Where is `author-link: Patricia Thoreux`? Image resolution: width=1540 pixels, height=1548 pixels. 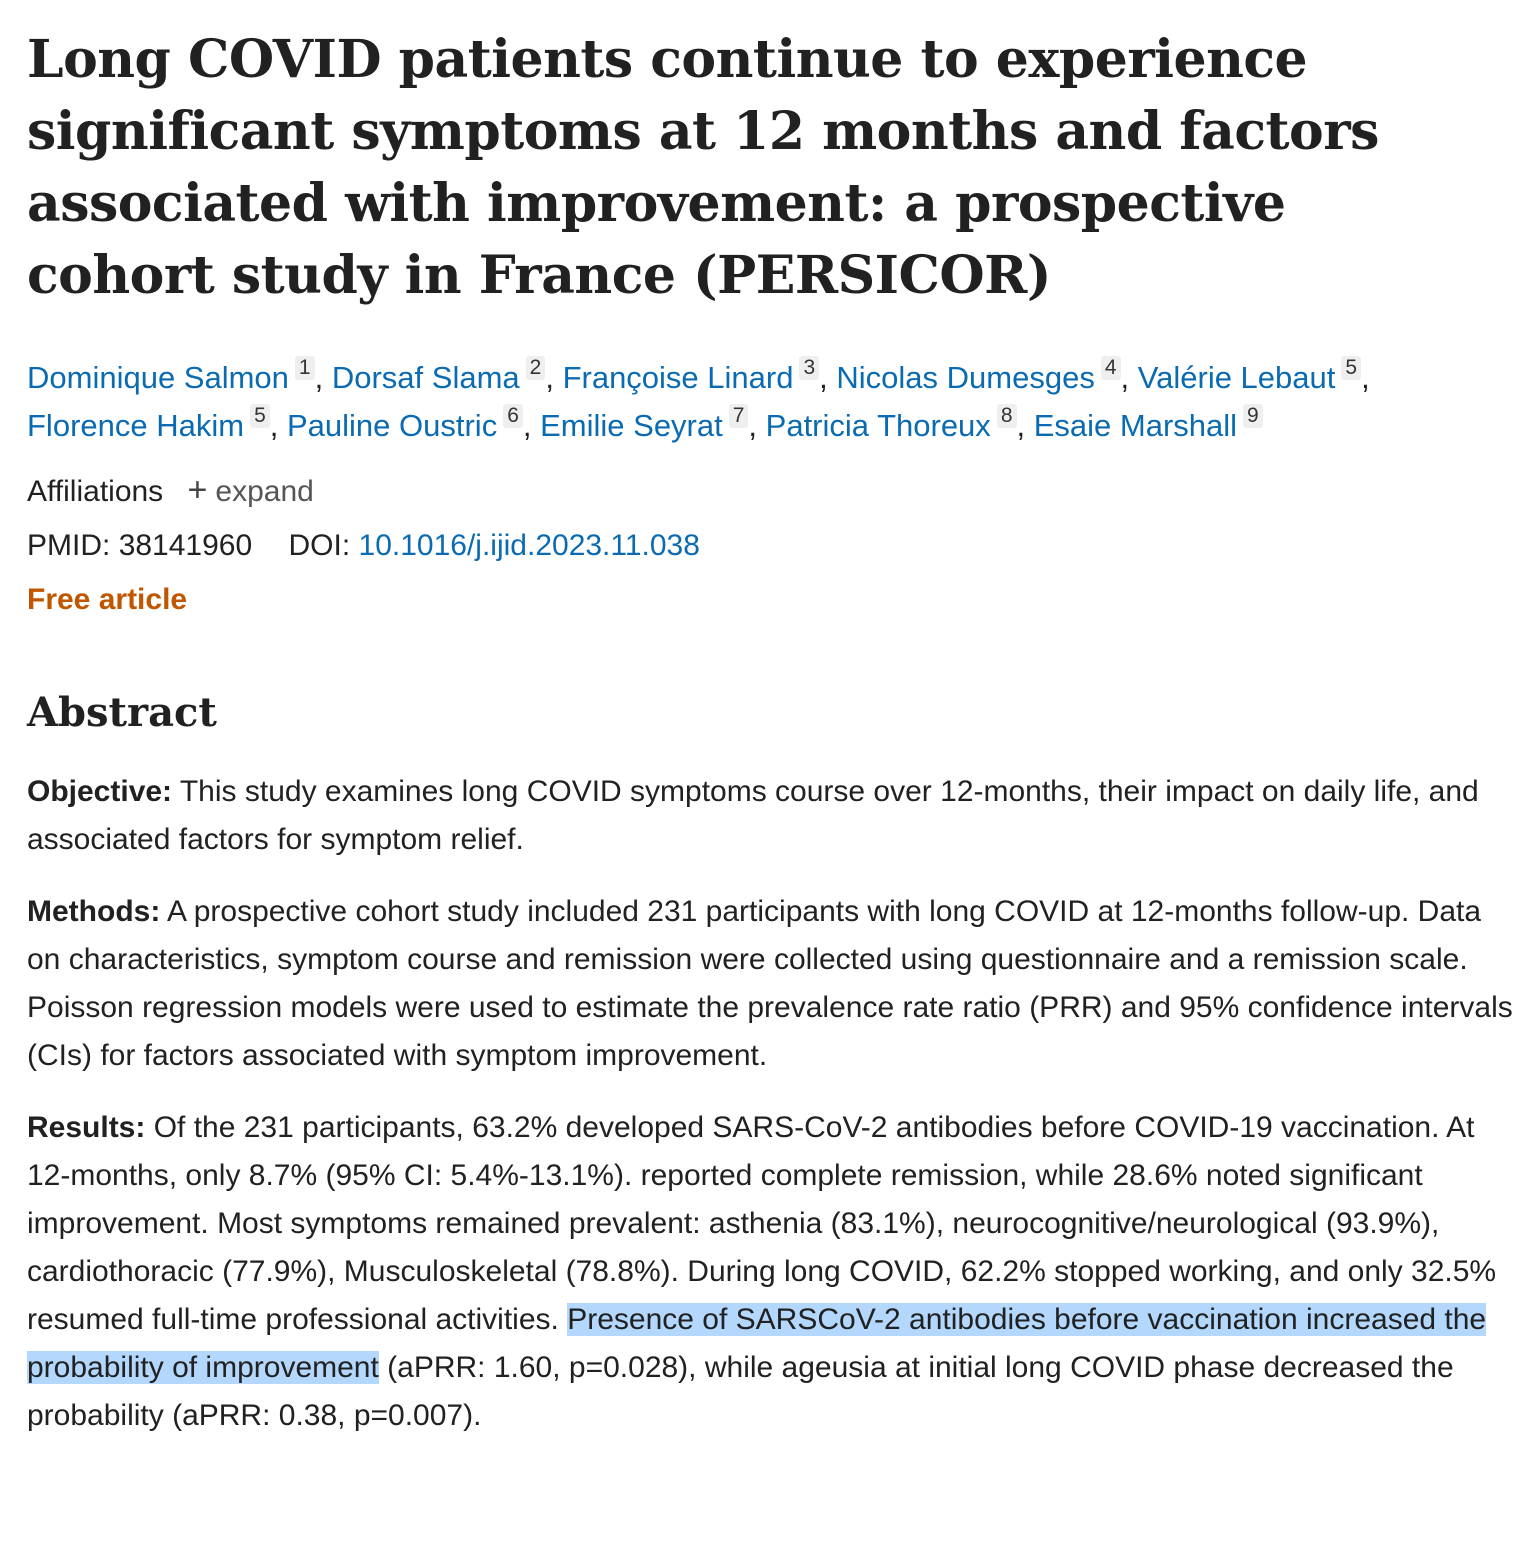 author-link: Patricia Thoreux is located at coordinates (878, 425).